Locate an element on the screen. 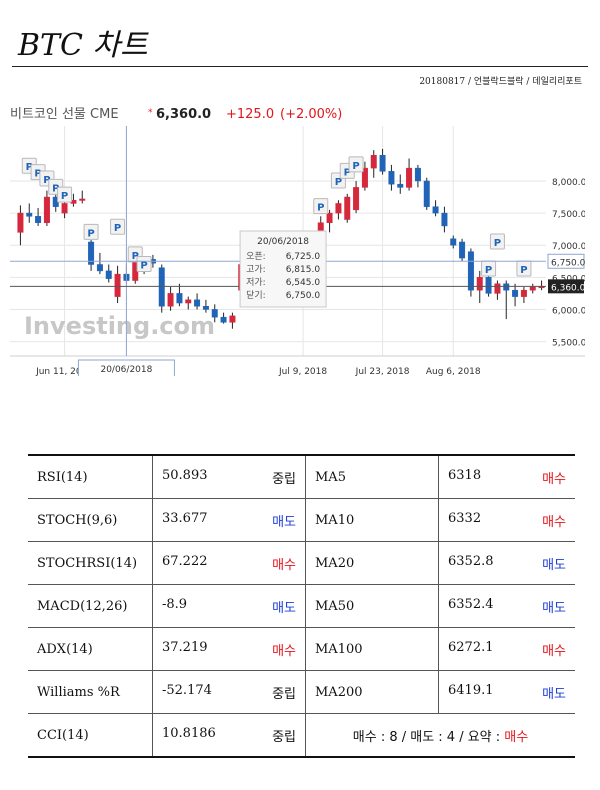  ohlc-tooltip is located at coordinates (283, 269).